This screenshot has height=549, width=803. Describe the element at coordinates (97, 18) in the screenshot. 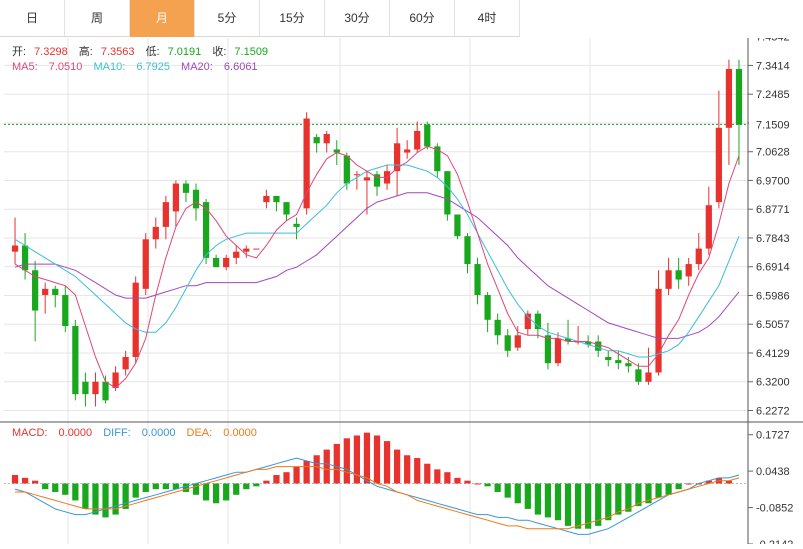

I see `tab-2: 周` at that location.